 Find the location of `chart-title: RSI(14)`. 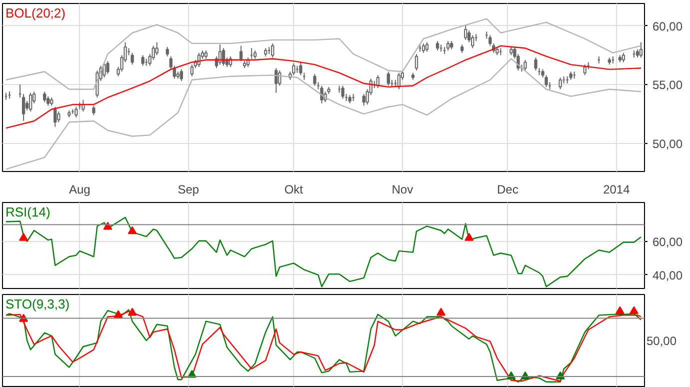

chart-title: RSI(14) is located at coordinates (28, 212).